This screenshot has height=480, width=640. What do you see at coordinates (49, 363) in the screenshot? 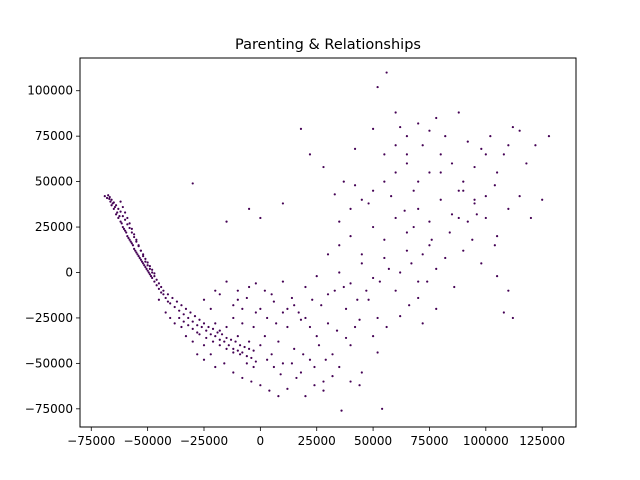
I see `y-tick-label: −50000` at bounding box center [49, 363].